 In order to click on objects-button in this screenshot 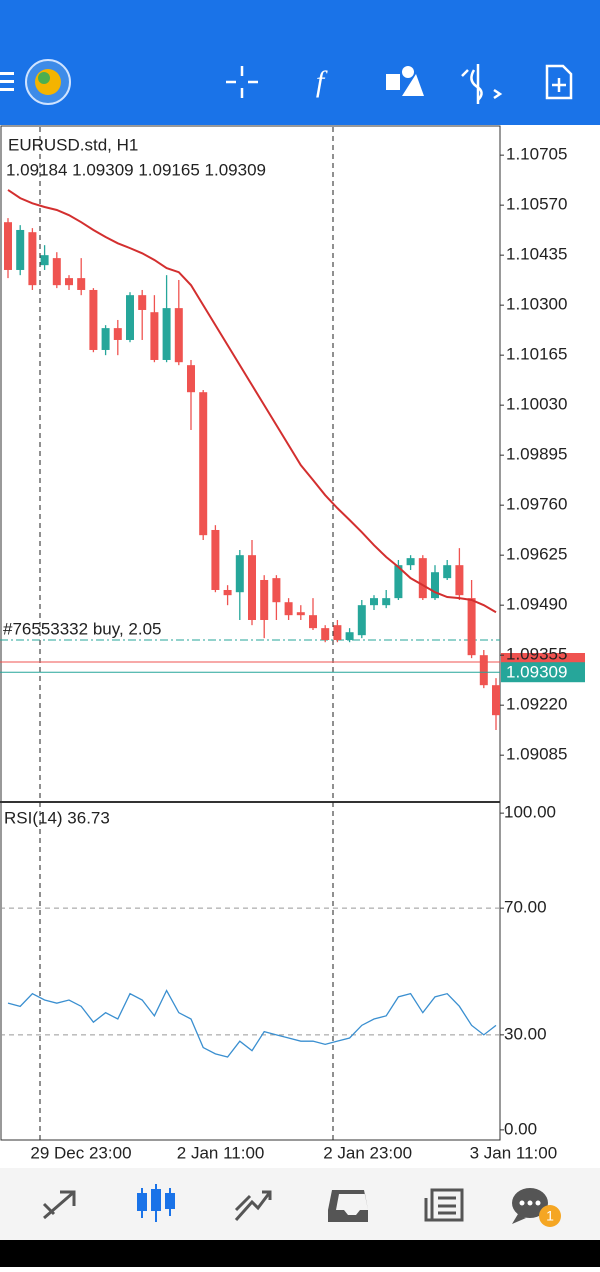, I will do `click(405, 81)`.